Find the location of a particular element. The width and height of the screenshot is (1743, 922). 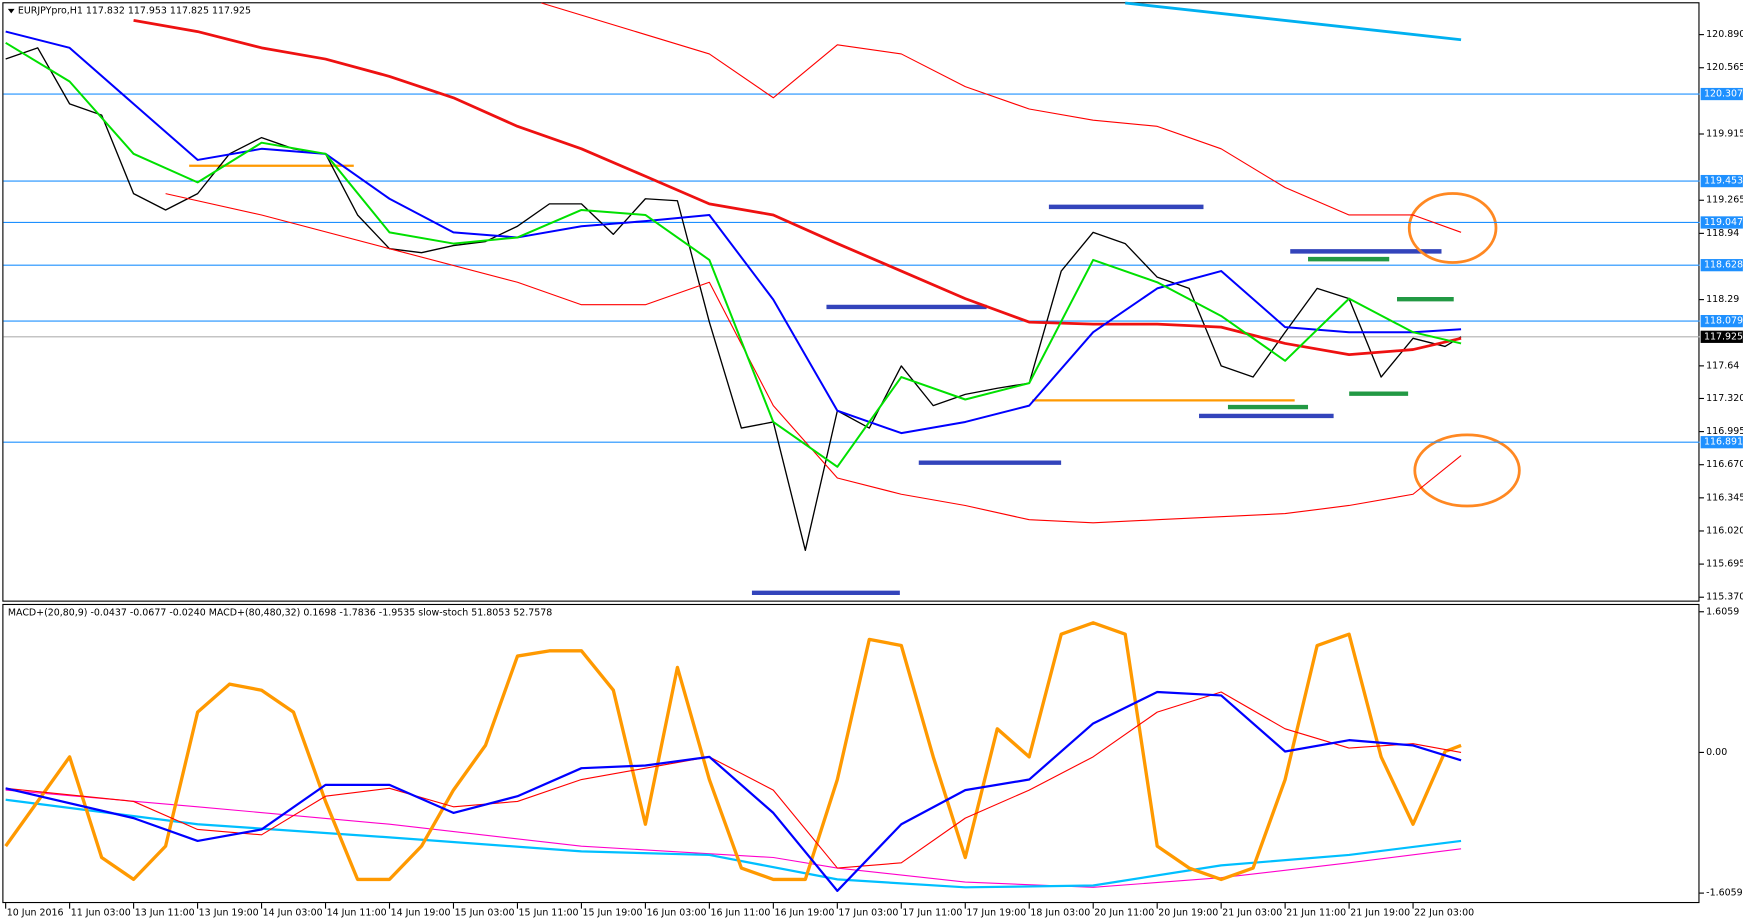

x-tick-label: 17 Jun 03:00 is located at coordinates (868, 913).